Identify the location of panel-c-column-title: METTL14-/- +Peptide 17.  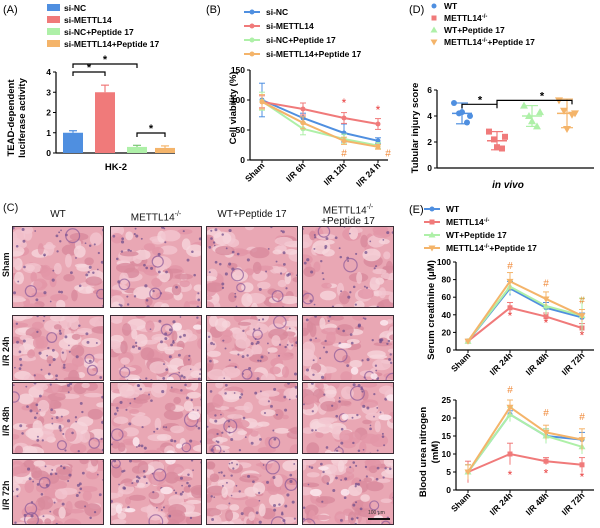
(348, 216).